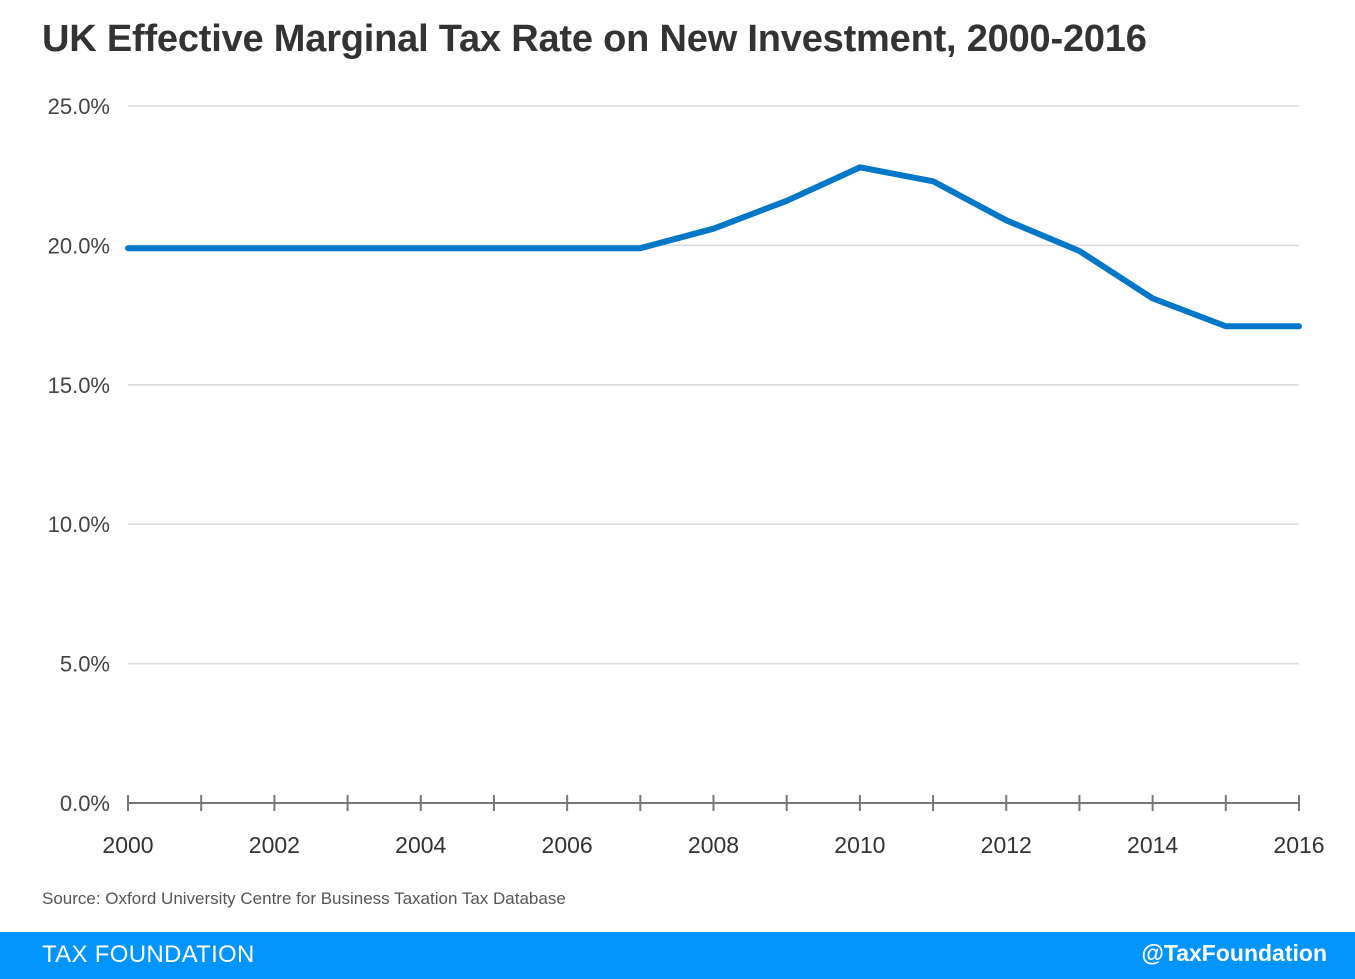  What do you see at coordinates (148, 954) in the screenshot?
I see `brand-name: TAX FOUNDATION` at bounding box center [148, 954].